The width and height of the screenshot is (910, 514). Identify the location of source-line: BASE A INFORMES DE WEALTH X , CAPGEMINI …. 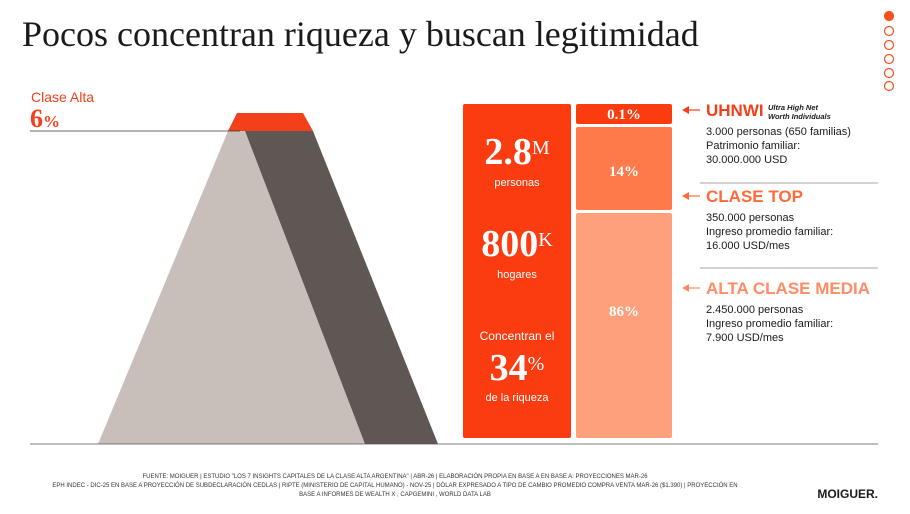
(395, 495).